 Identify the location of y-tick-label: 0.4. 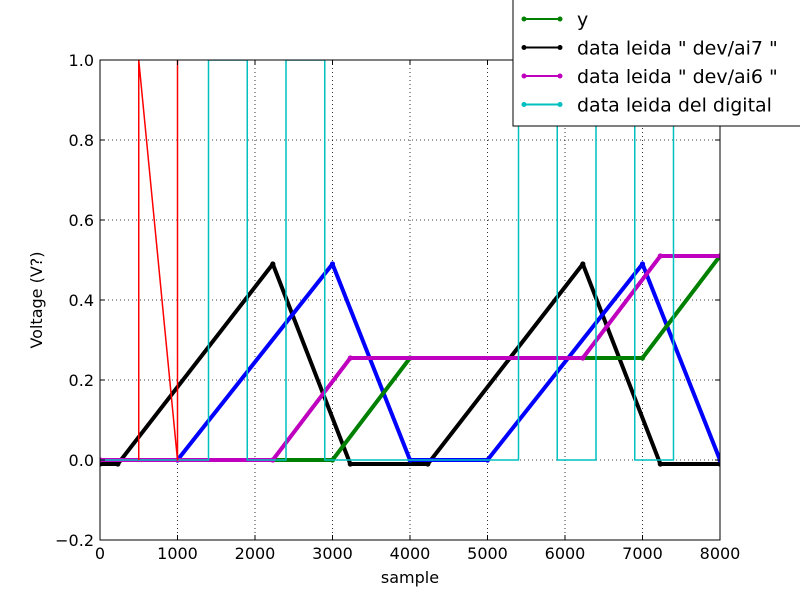
(81, 300).